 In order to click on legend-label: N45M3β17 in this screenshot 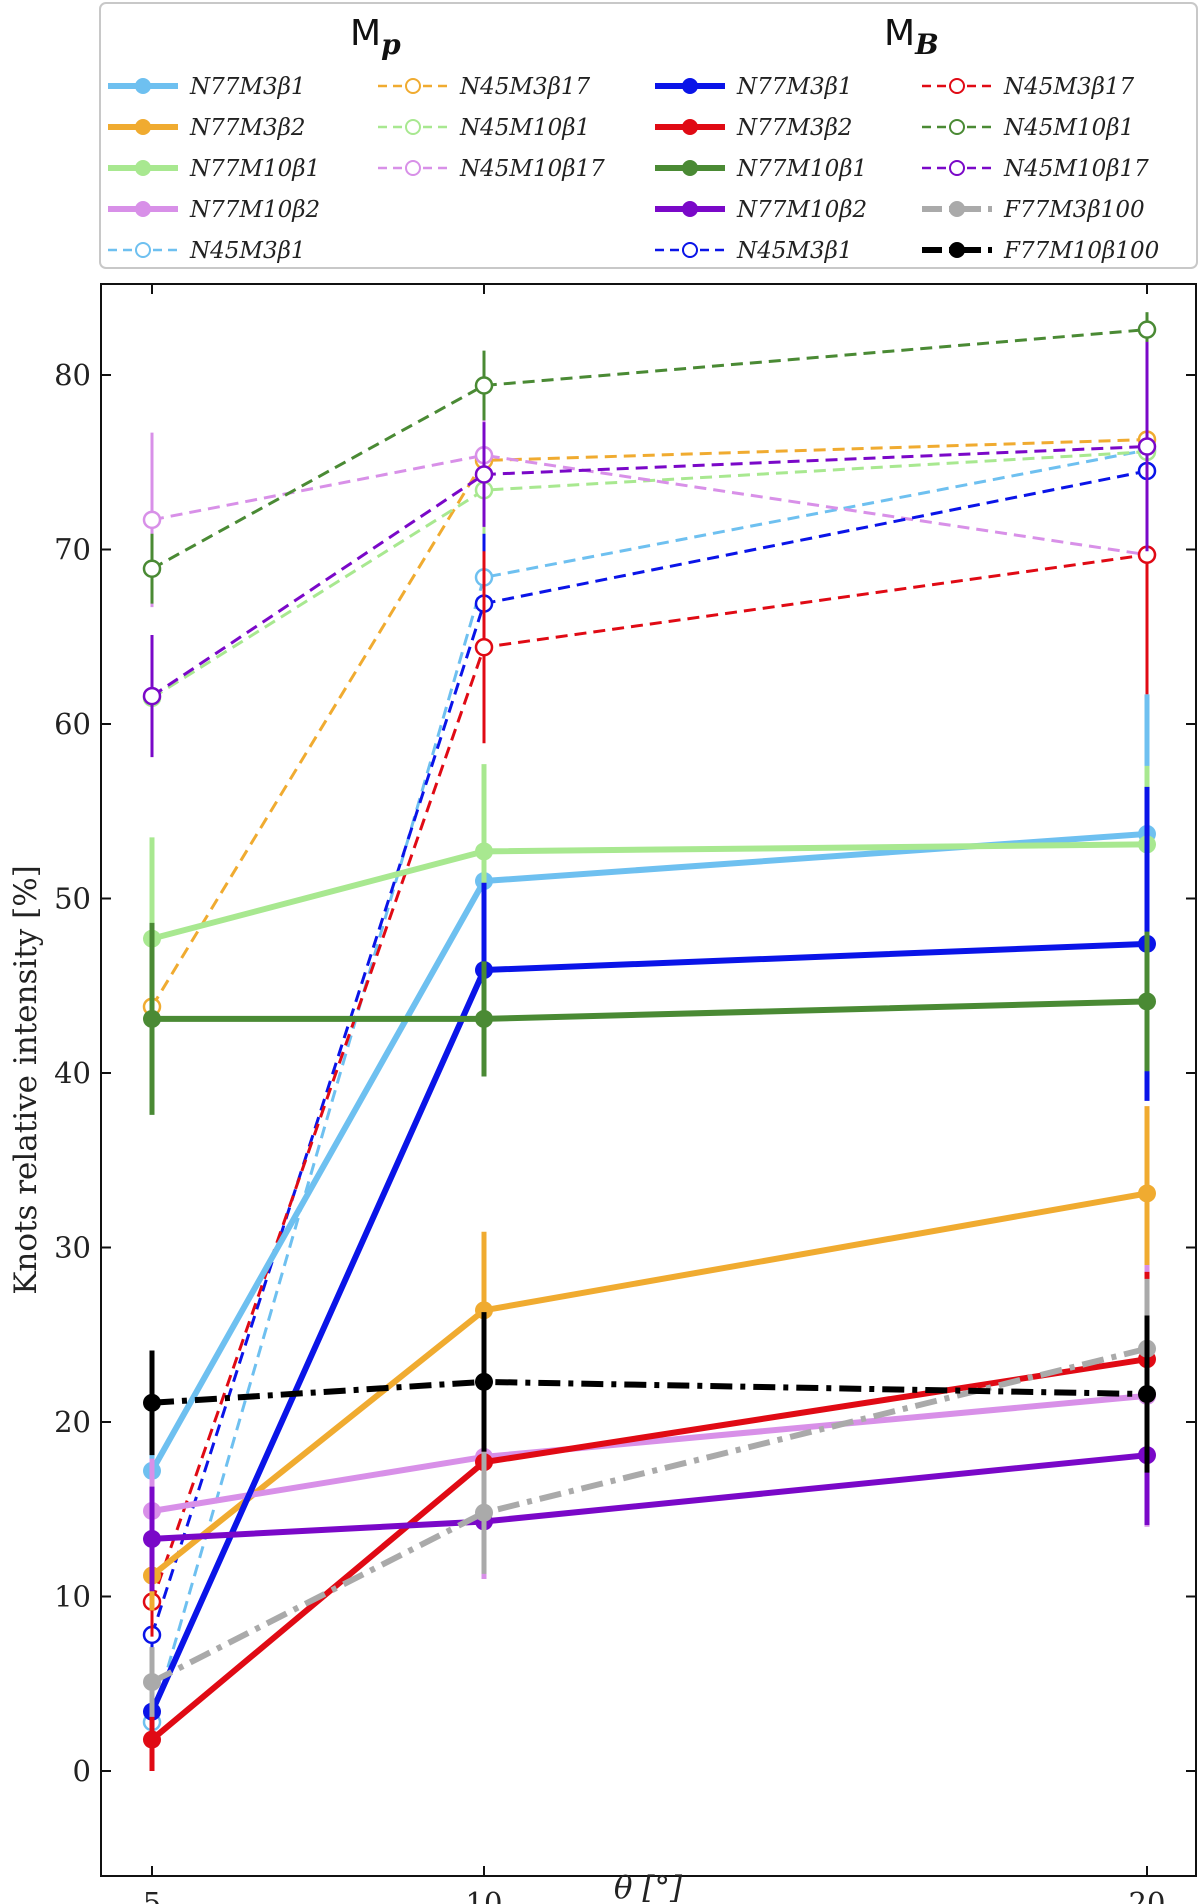, I will do `click(525, 87)`.